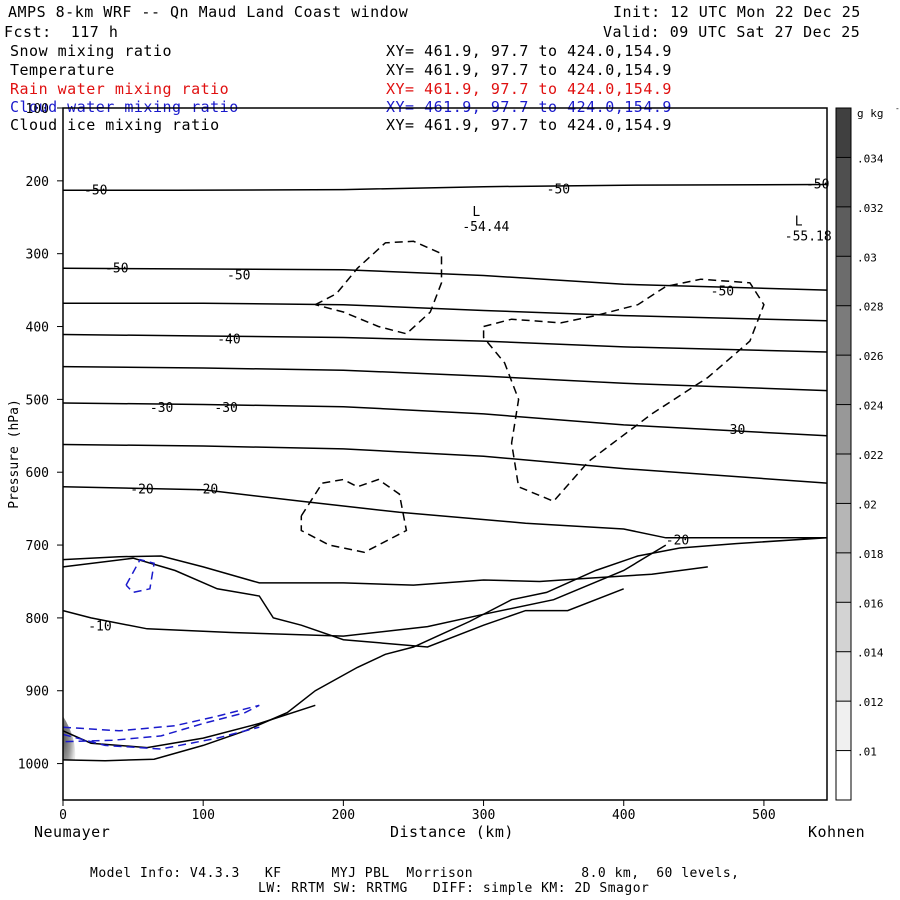  I want to click on y-tick-label: 900, so click(37, 692).